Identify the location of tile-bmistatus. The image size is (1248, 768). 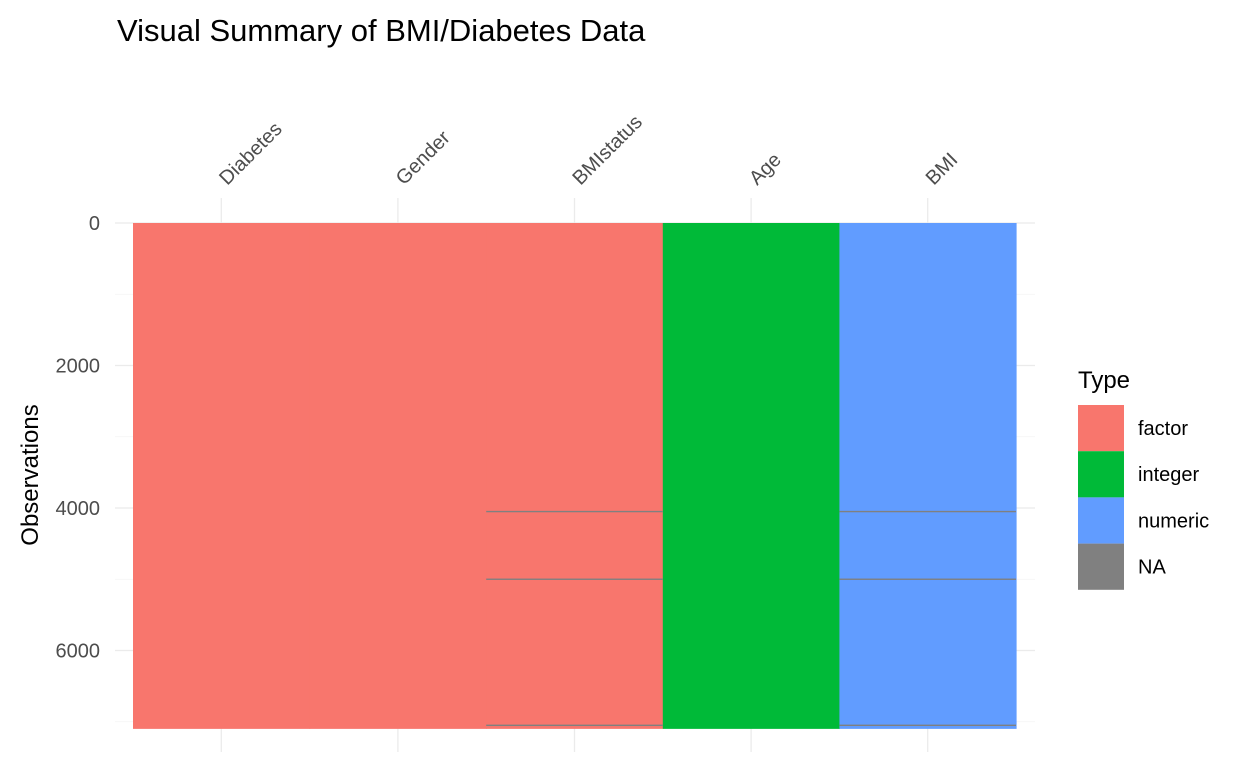
(575, 476).